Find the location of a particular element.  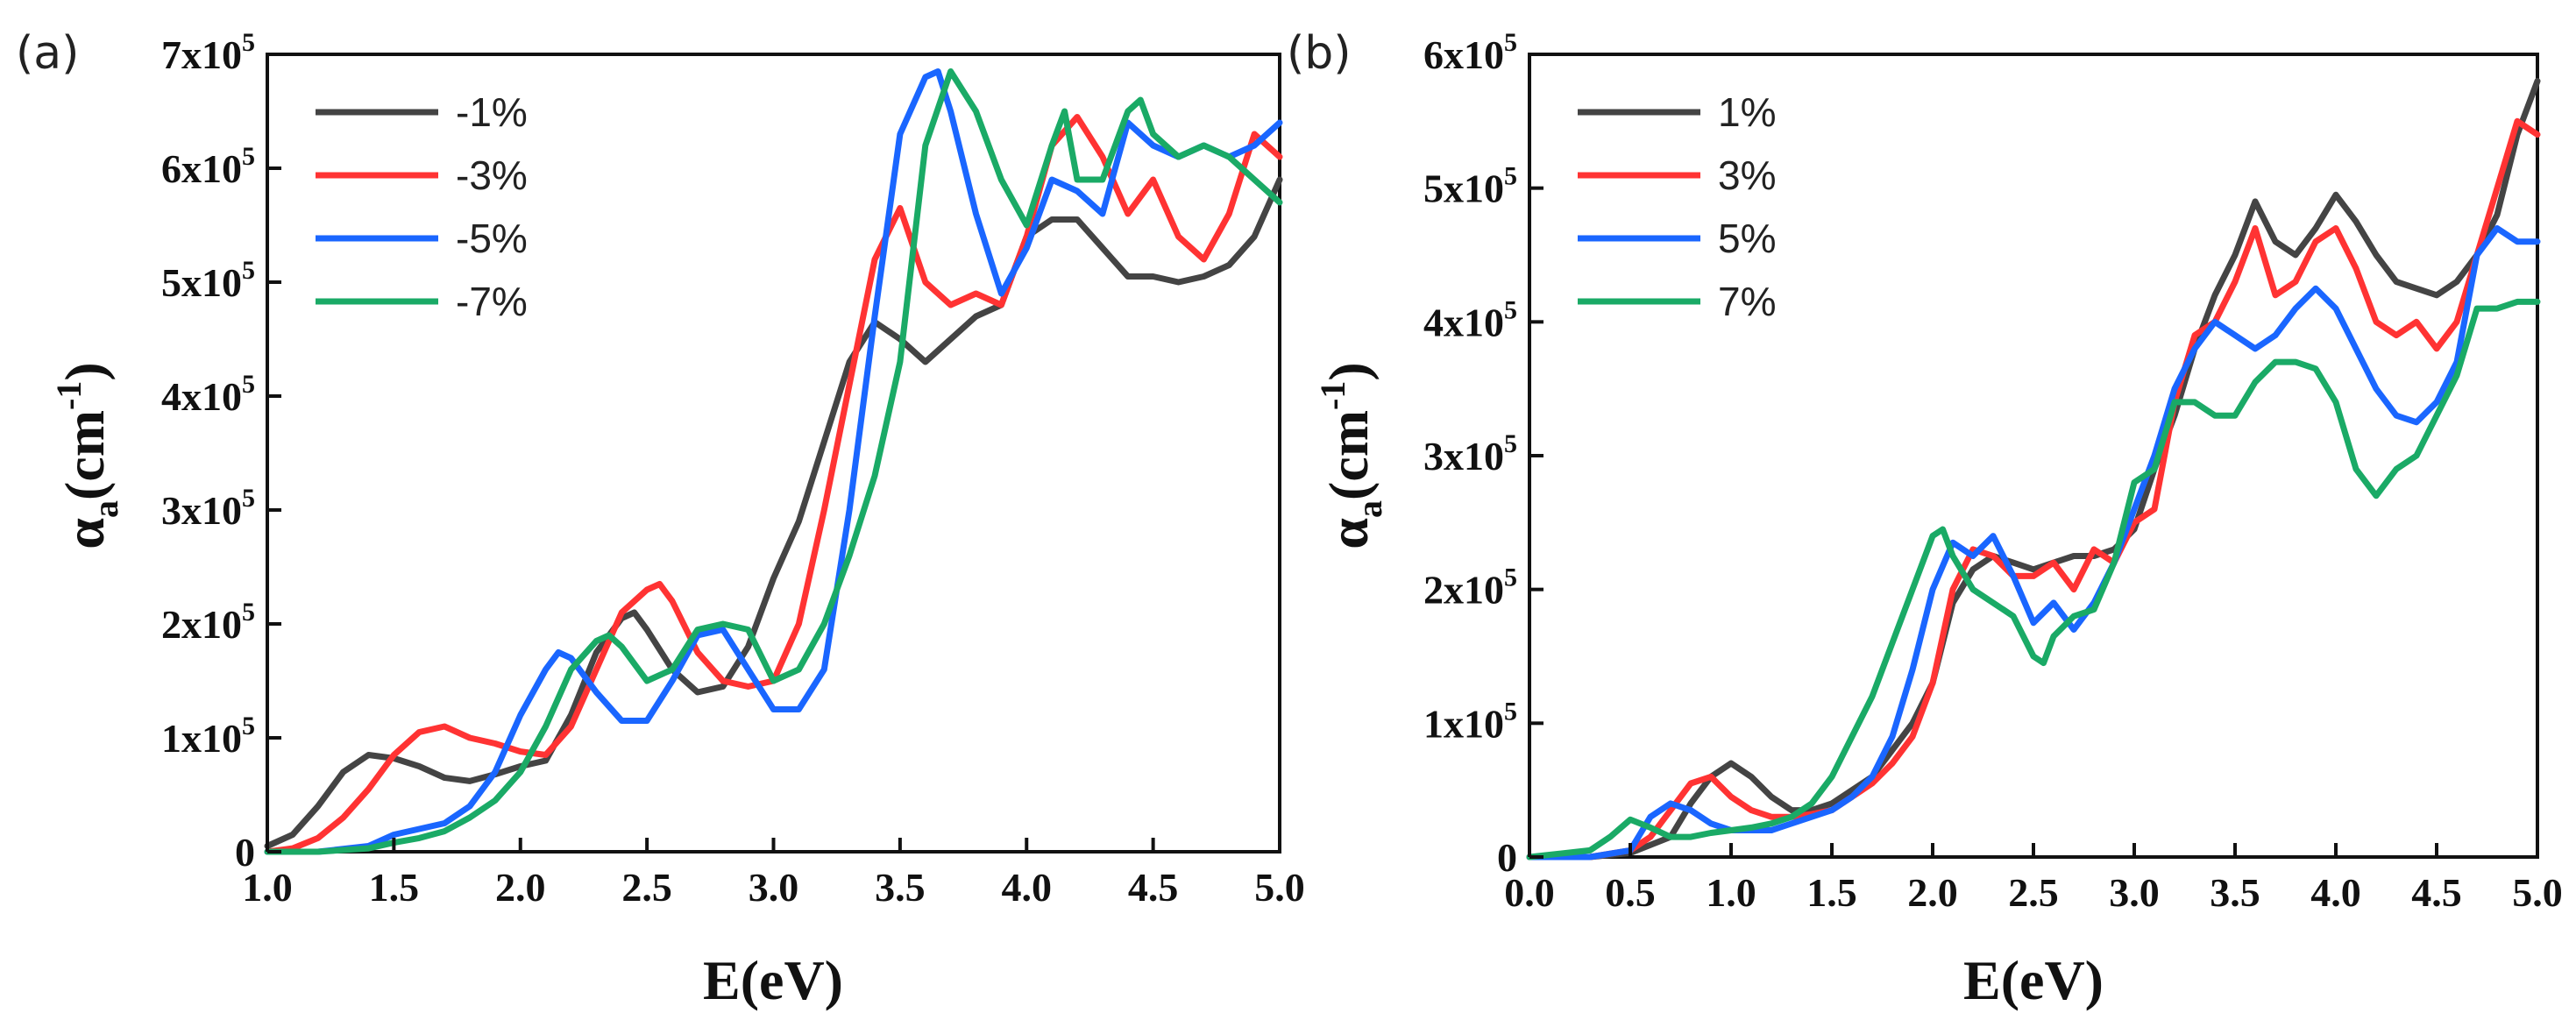

panel-a-y-tick-label-6: 6x10⁵ is located at coordinates (208, 166).